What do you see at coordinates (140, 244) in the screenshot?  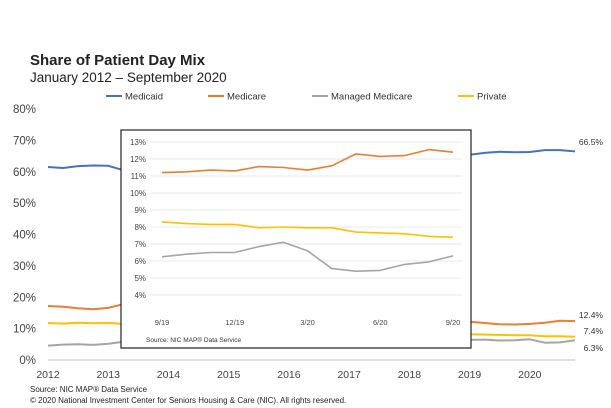 I see `inset-y-tick-label: 7%` at bounding box center [140, 244].